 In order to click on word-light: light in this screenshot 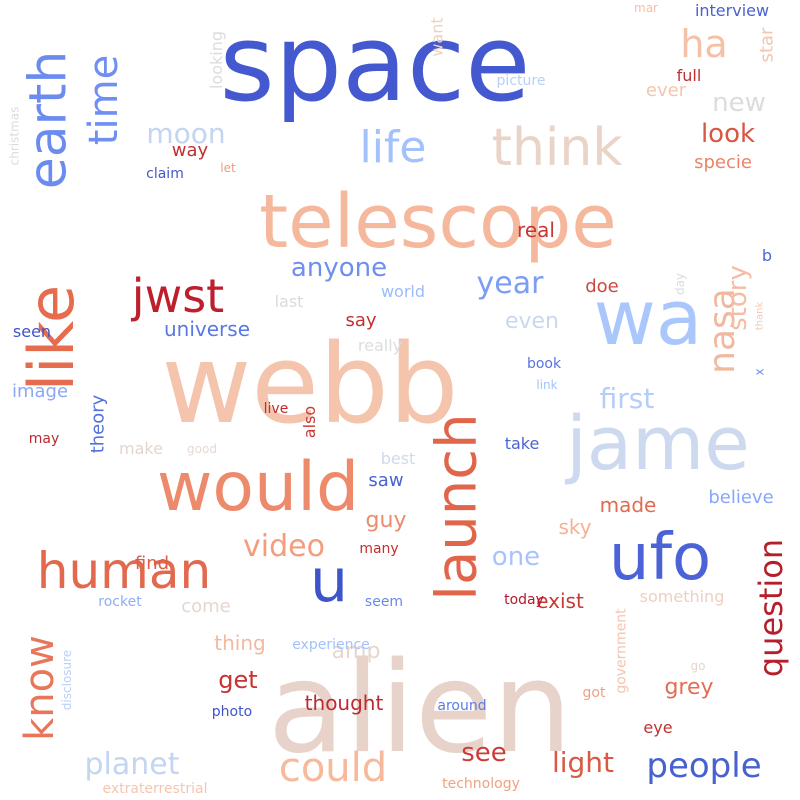, I will do `click(583, 762)`.